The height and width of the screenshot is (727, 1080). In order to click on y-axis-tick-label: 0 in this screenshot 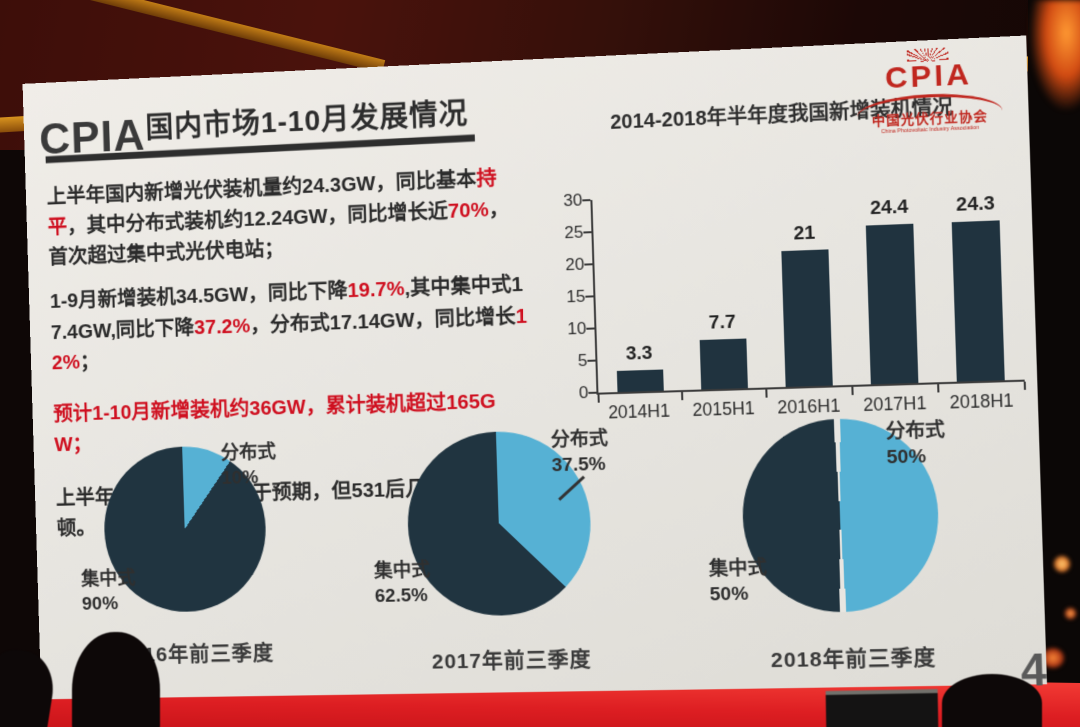, I will do `click(583, 392)`.